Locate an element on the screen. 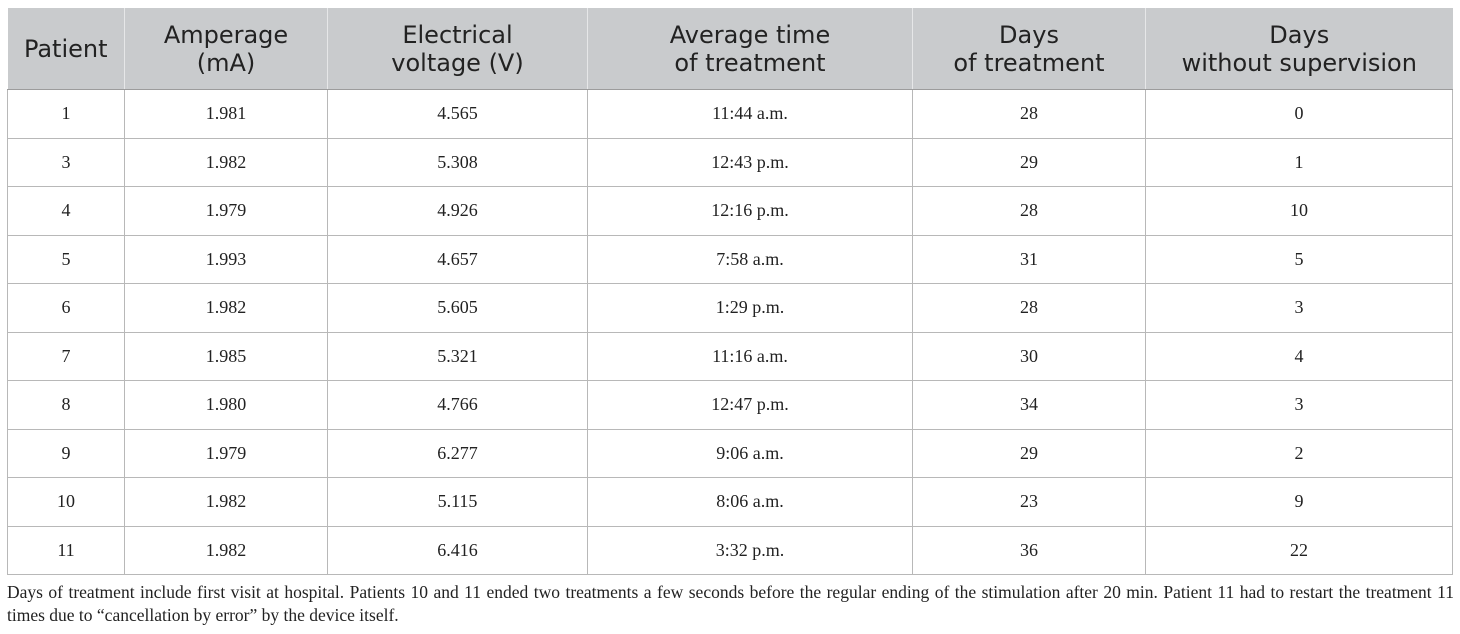  table-row: 5 1.993 4.657 7:58 a.m. 31 5 is located at coordinates (730, 259).